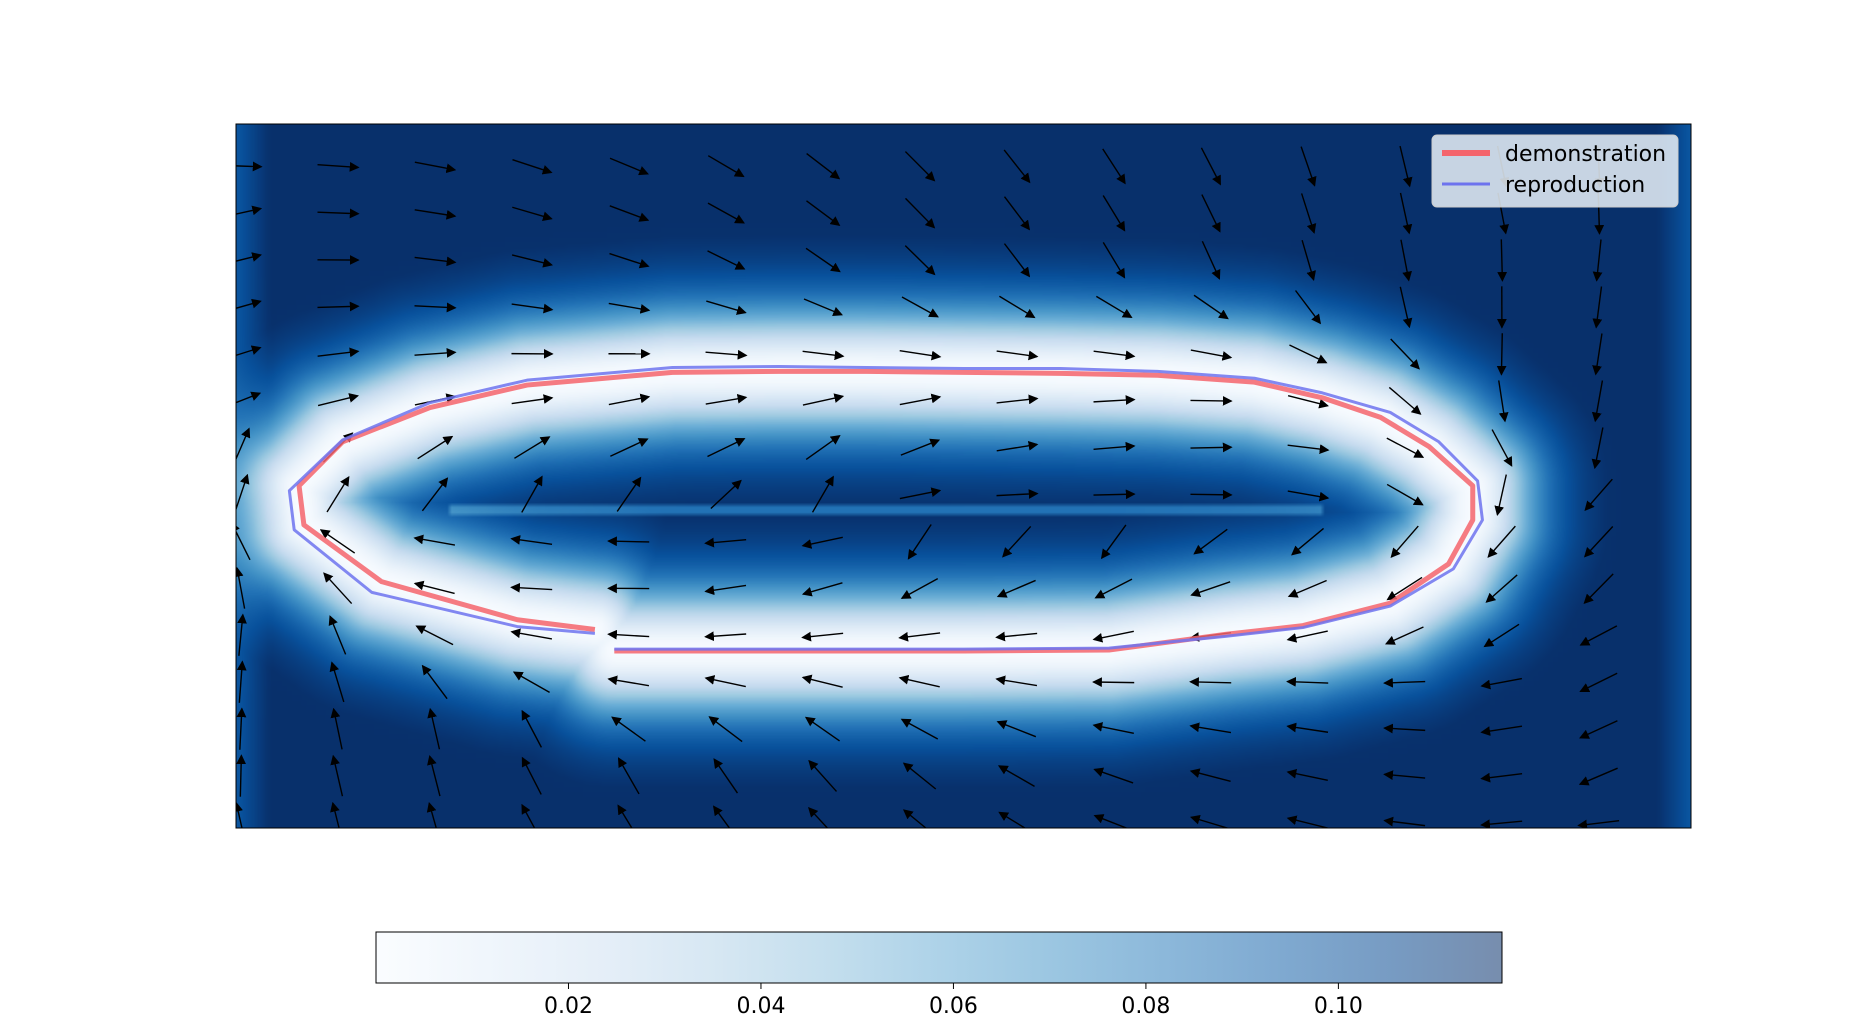 This screenshot has width=1855, height=1022. I want to click on colorbar-tick-label: 0.10, so click(1338, 1006).